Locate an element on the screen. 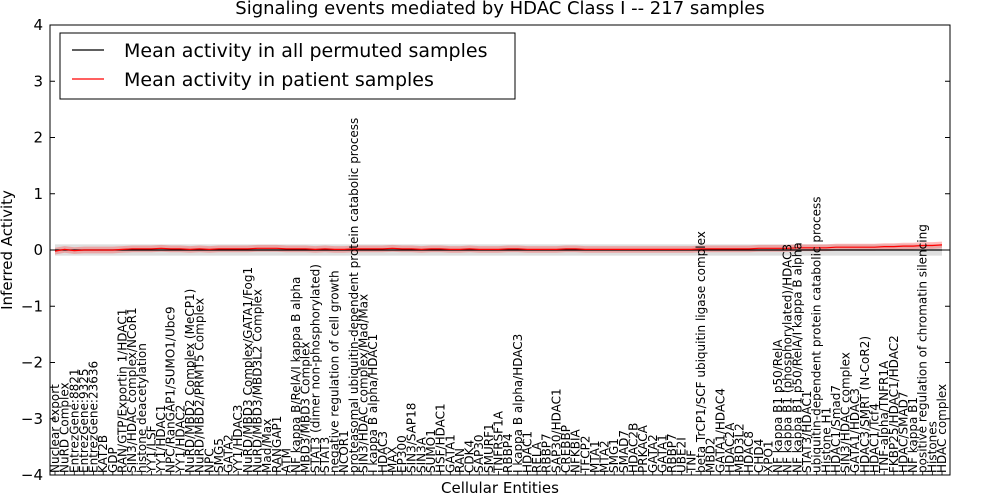 The height and width of the screenshot is (500, 1000). x-tick-label: GATA1/HDAC3 is located at coordinates (855, 430).